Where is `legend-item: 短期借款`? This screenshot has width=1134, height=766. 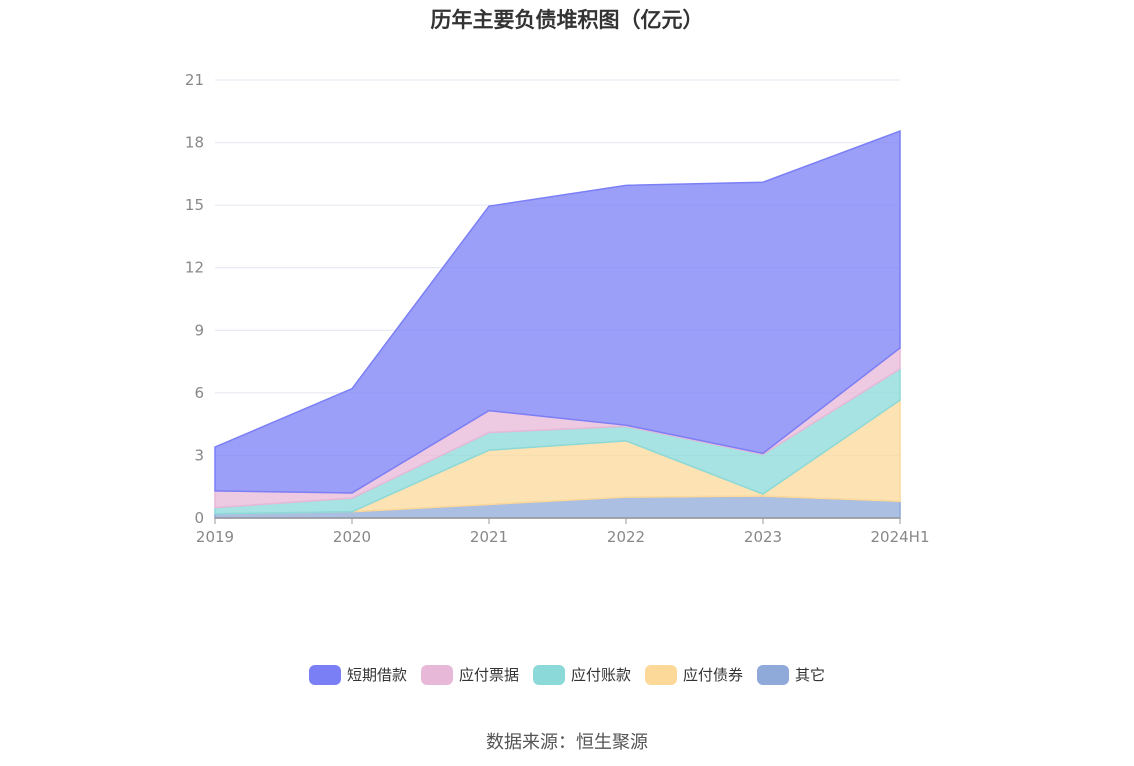
legend-item: 短期借款 is located at coordinates (357, 674).